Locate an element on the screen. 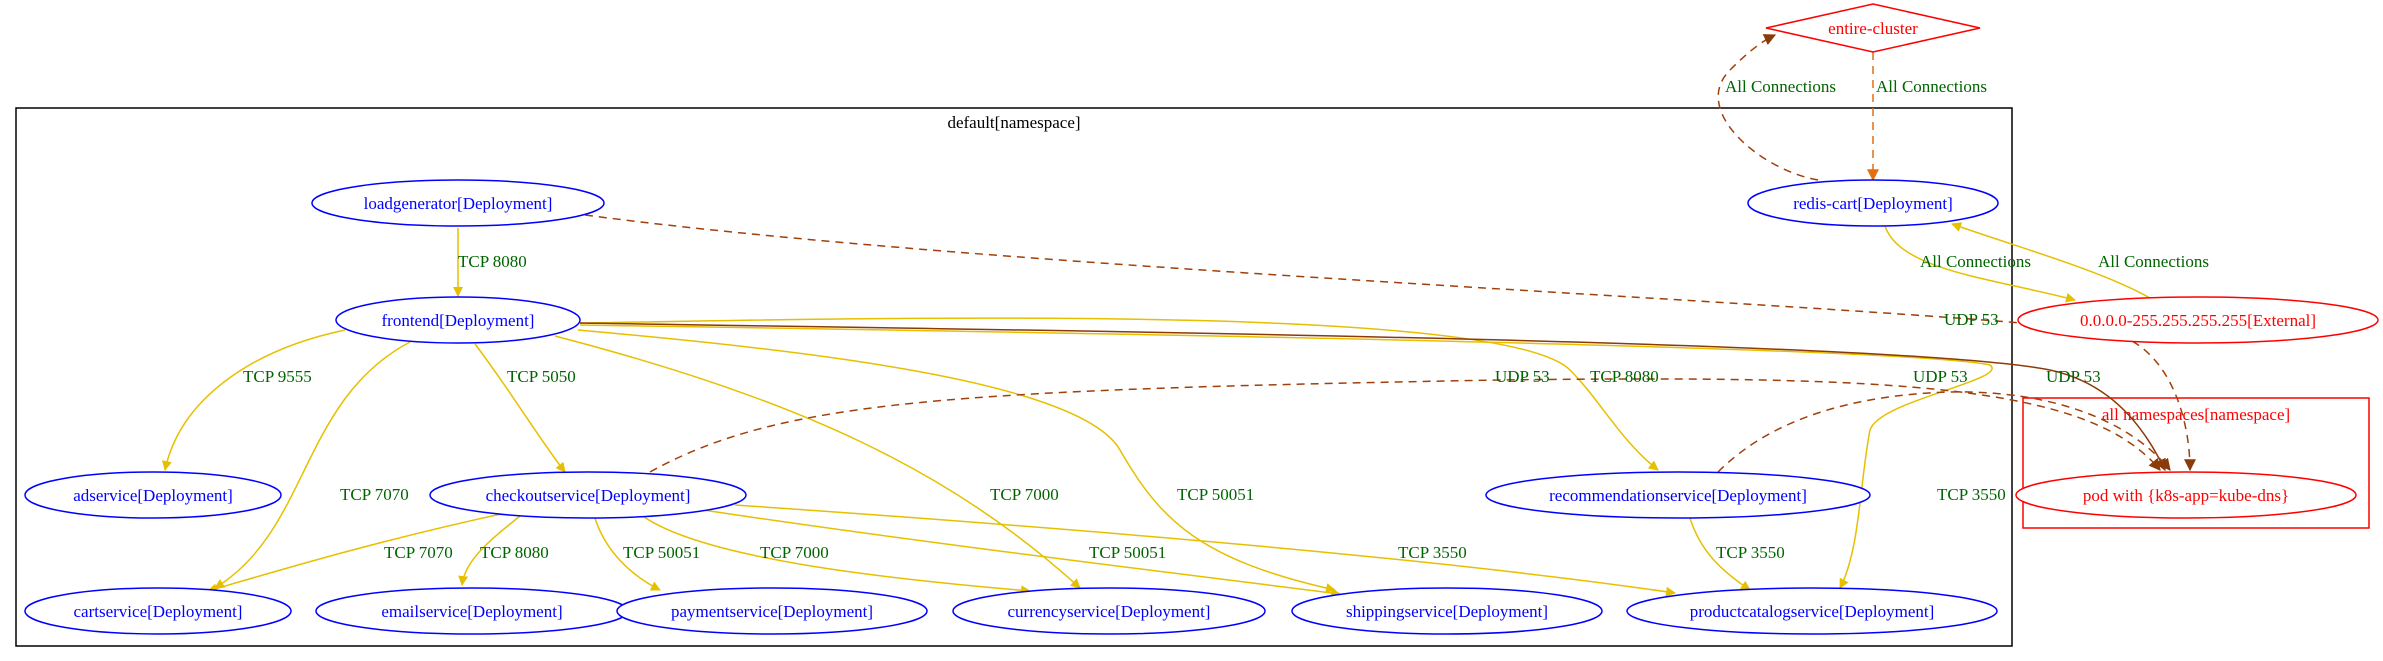 This screenshot has height=661, width=2383. node-currencyservice-label: currencyservice[Deployment] is located at coordinates (1109, 611).